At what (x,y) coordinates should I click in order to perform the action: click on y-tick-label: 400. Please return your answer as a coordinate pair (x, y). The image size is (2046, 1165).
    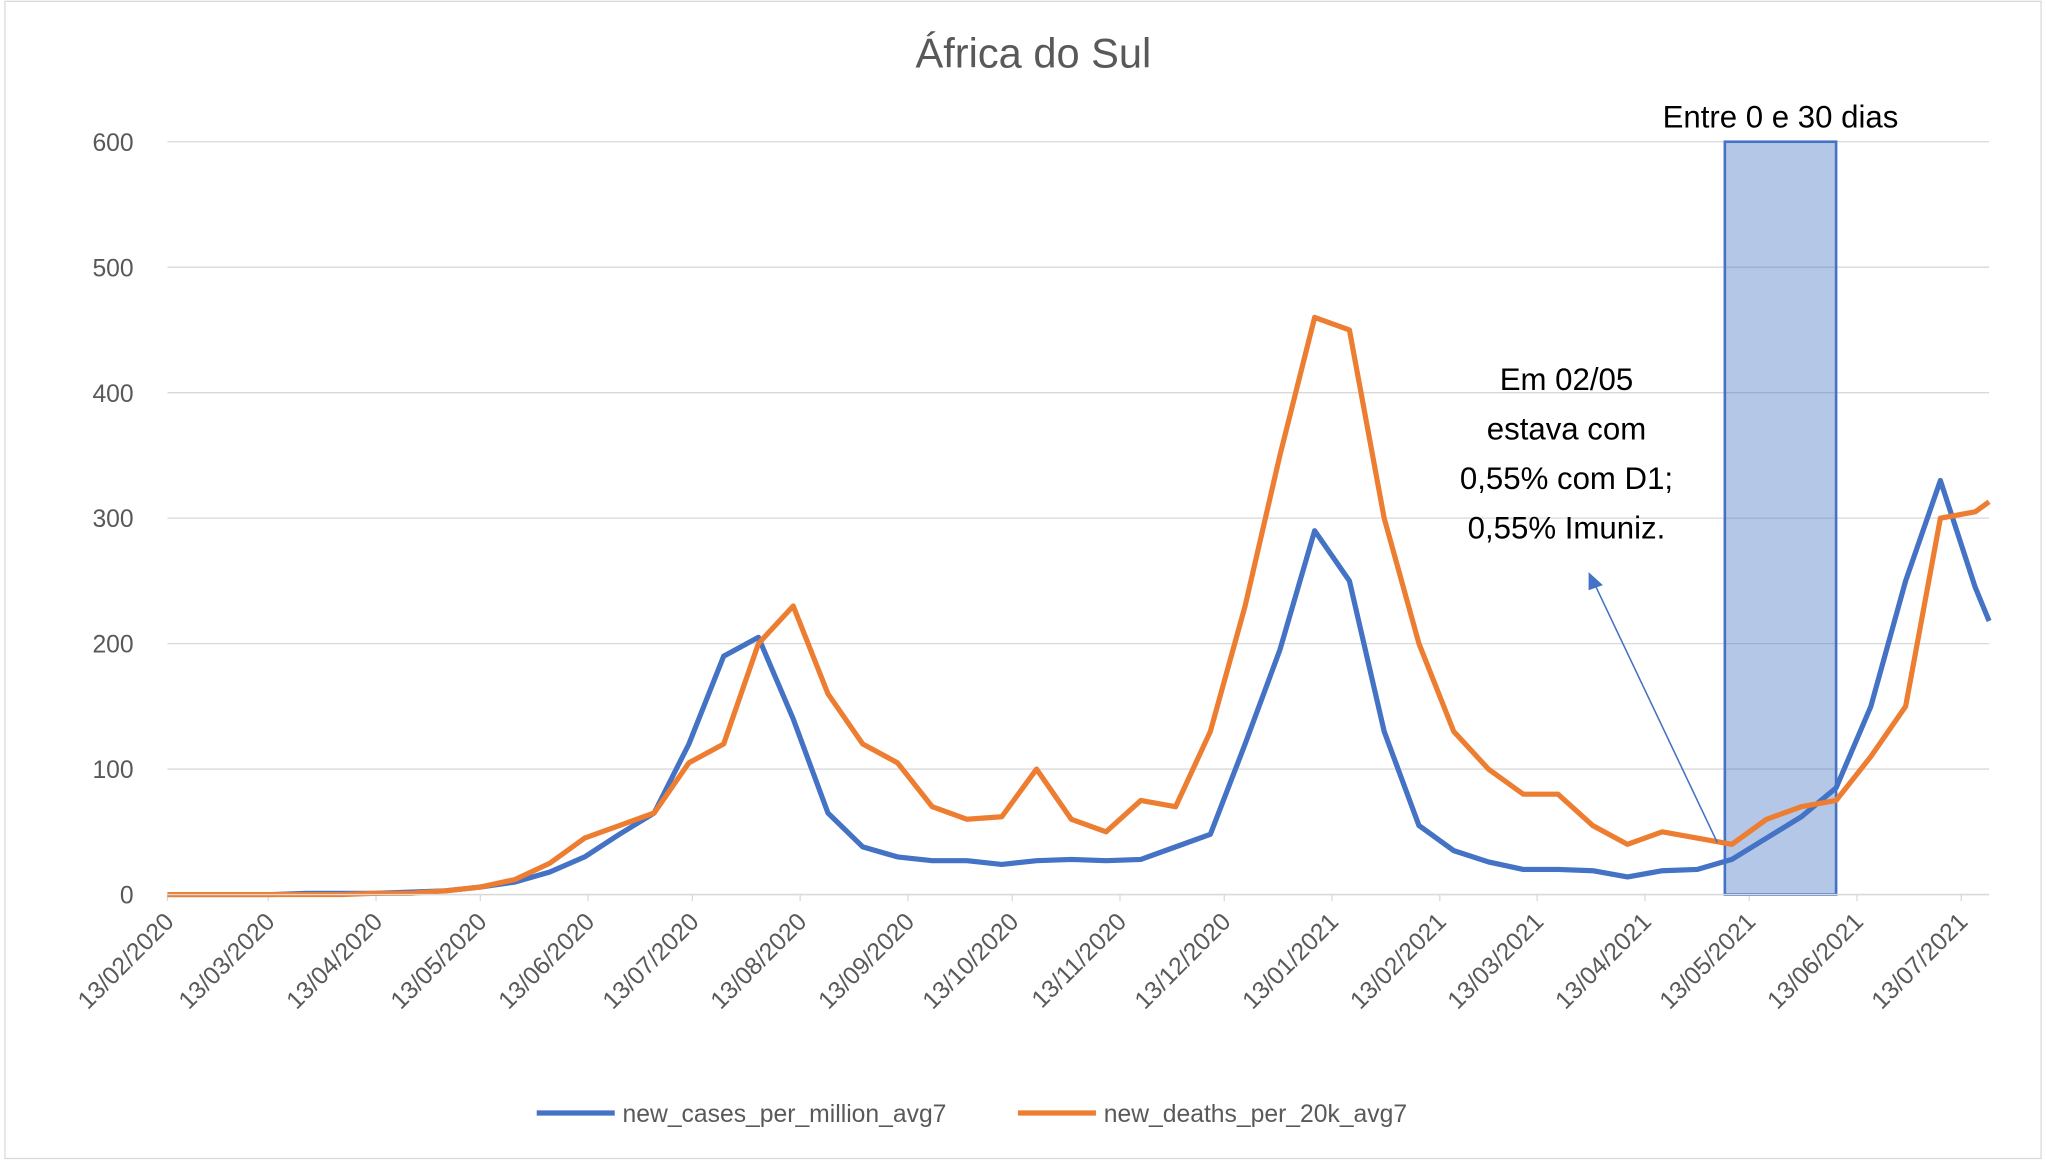
    Looking at the image, I should click on (112, 394).